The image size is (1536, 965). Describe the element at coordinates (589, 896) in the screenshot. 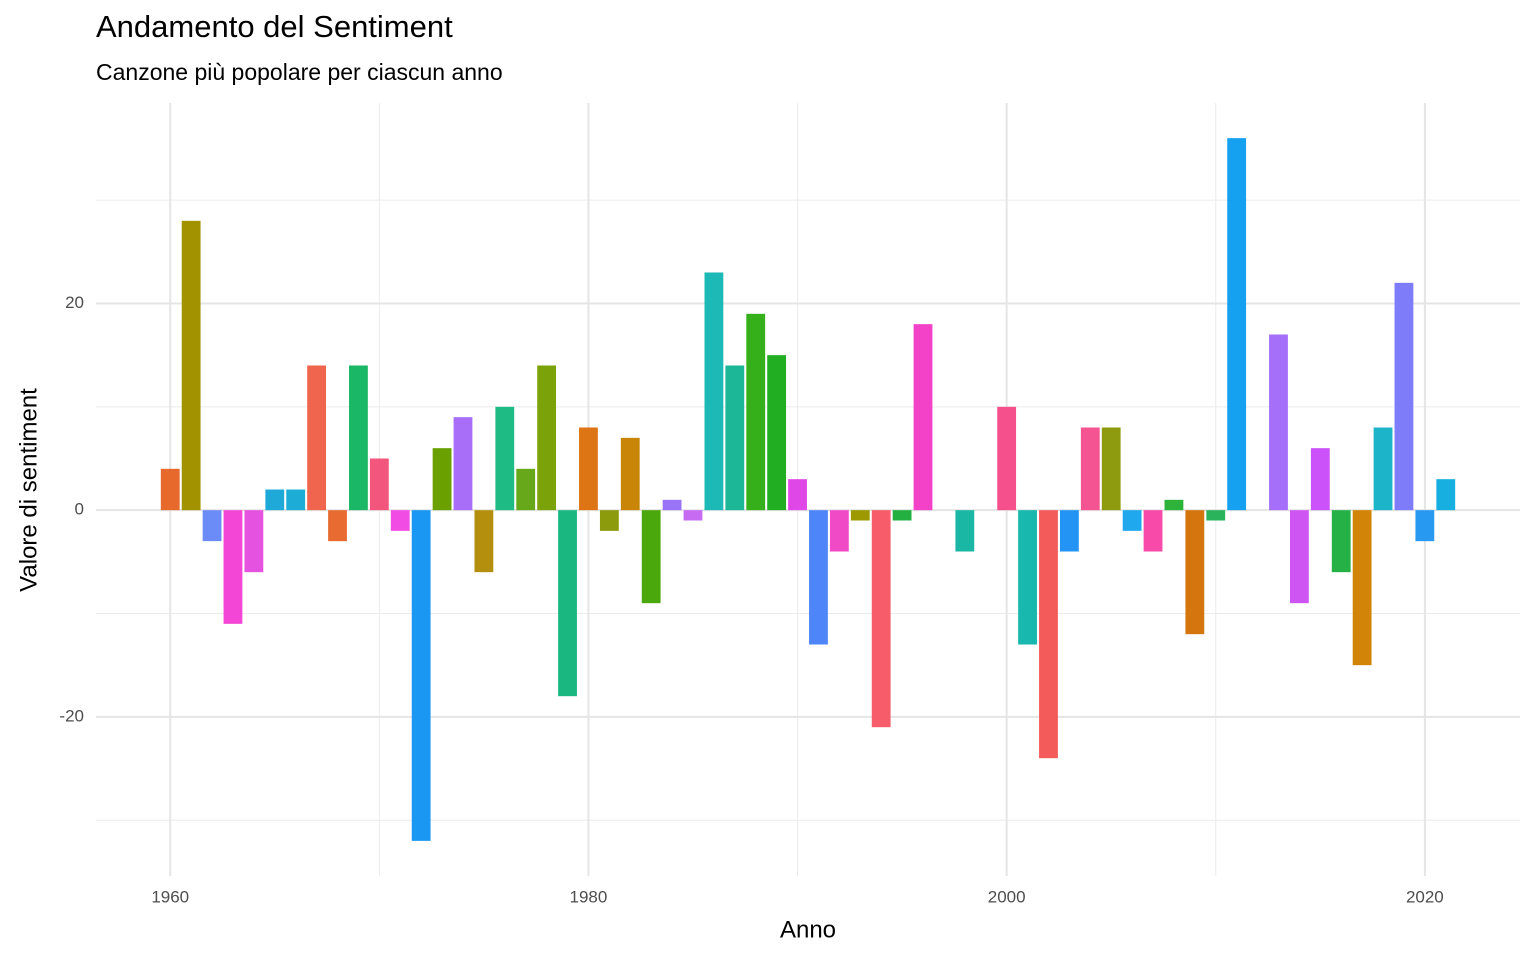

I see `x-tick-label: 1980` at that location.